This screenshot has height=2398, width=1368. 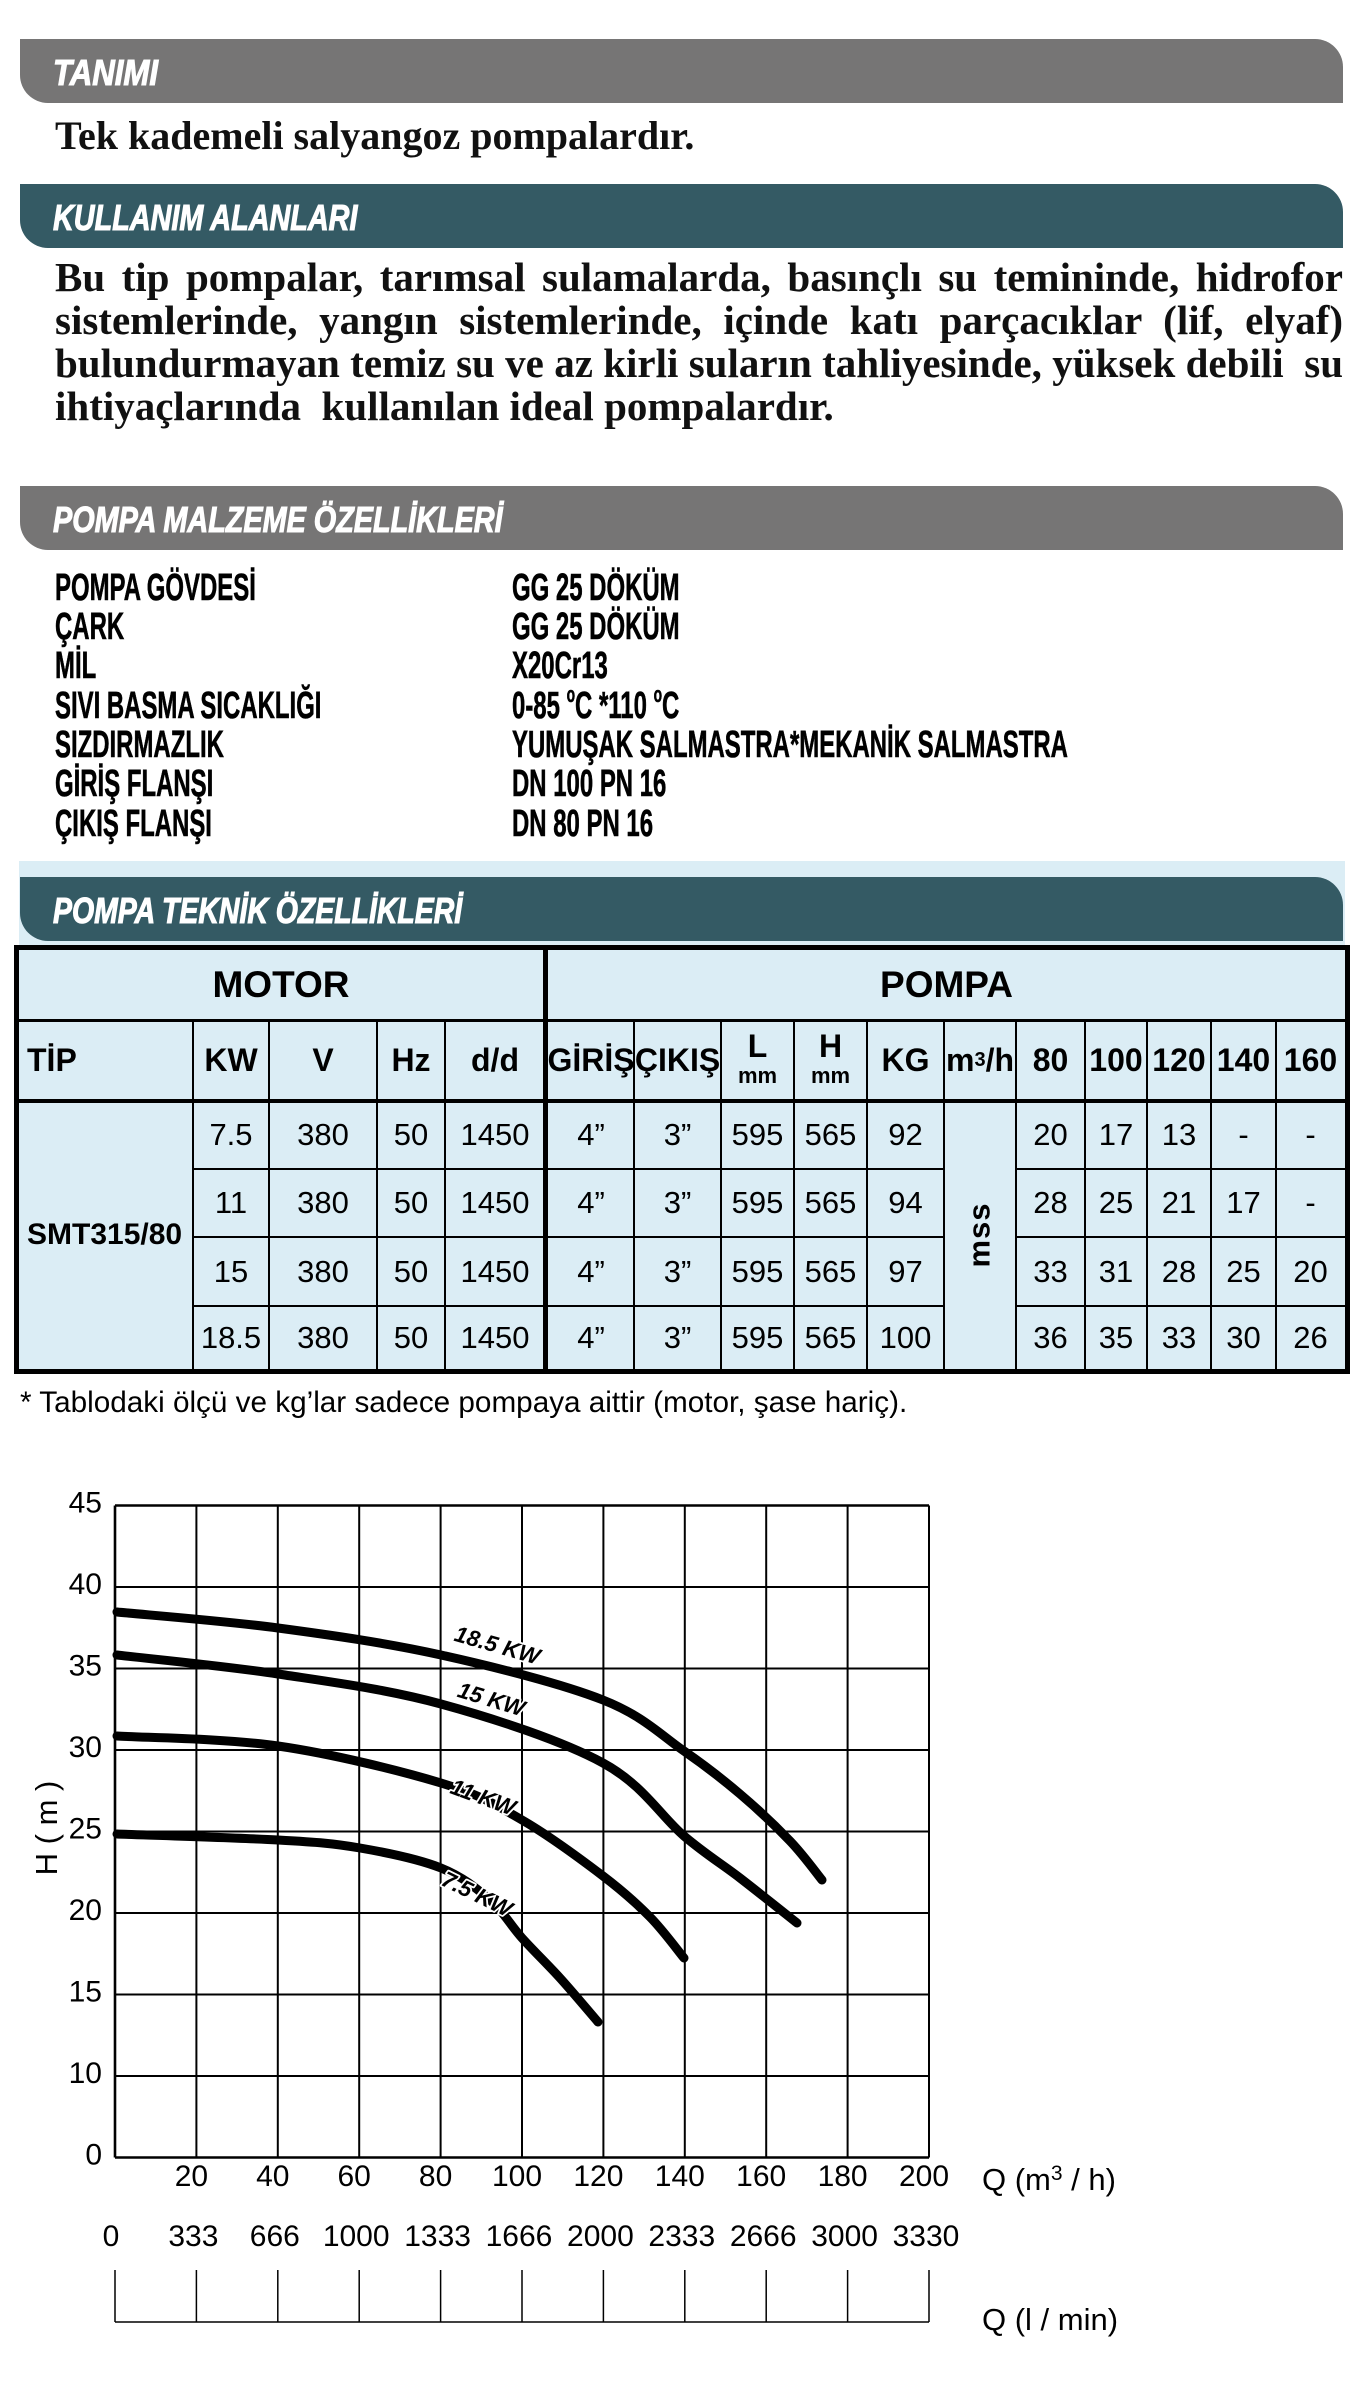 What do you see at coordinates (926, 2236) in the screenshot?
I see `svg-text: 3330` at bounding box center [926, 2236].